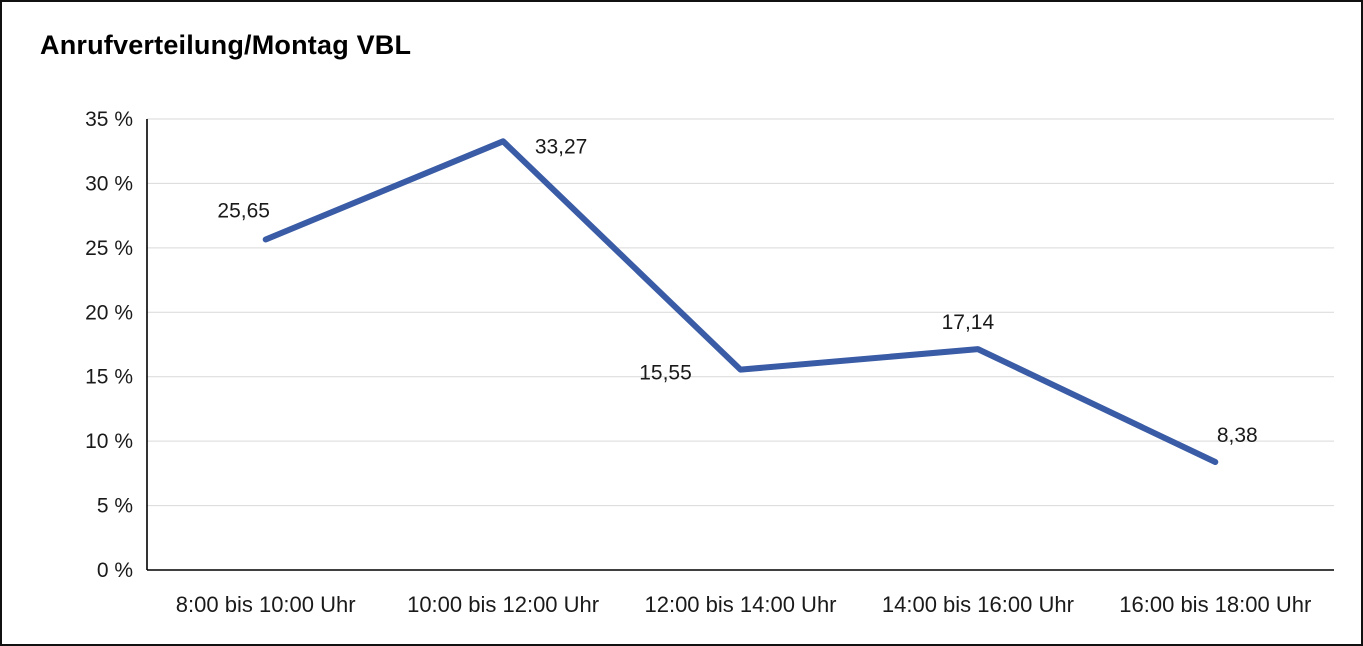  What do you see at coordinates (1215, 604) in the screenshot?
I see `x-axis-label: 16:00 bis 18:00 Uhr` at bounding box center [1215, 604].